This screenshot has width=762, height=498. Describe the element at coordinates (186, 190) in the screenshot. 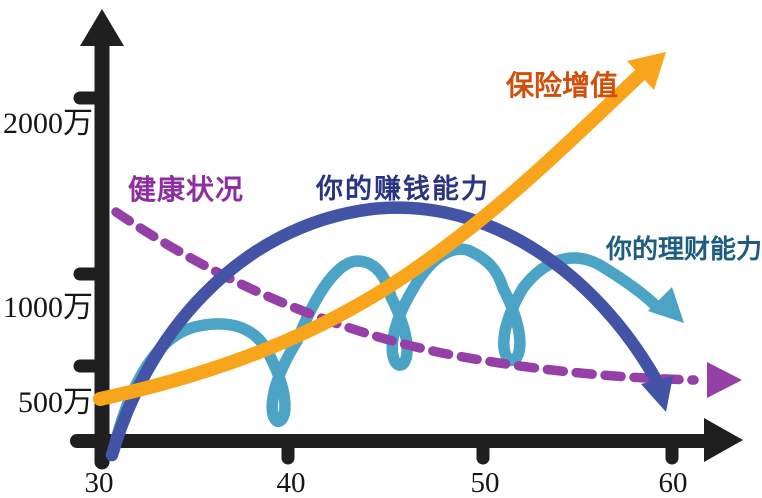

I see `health-status-label: 健康状况` at that location.